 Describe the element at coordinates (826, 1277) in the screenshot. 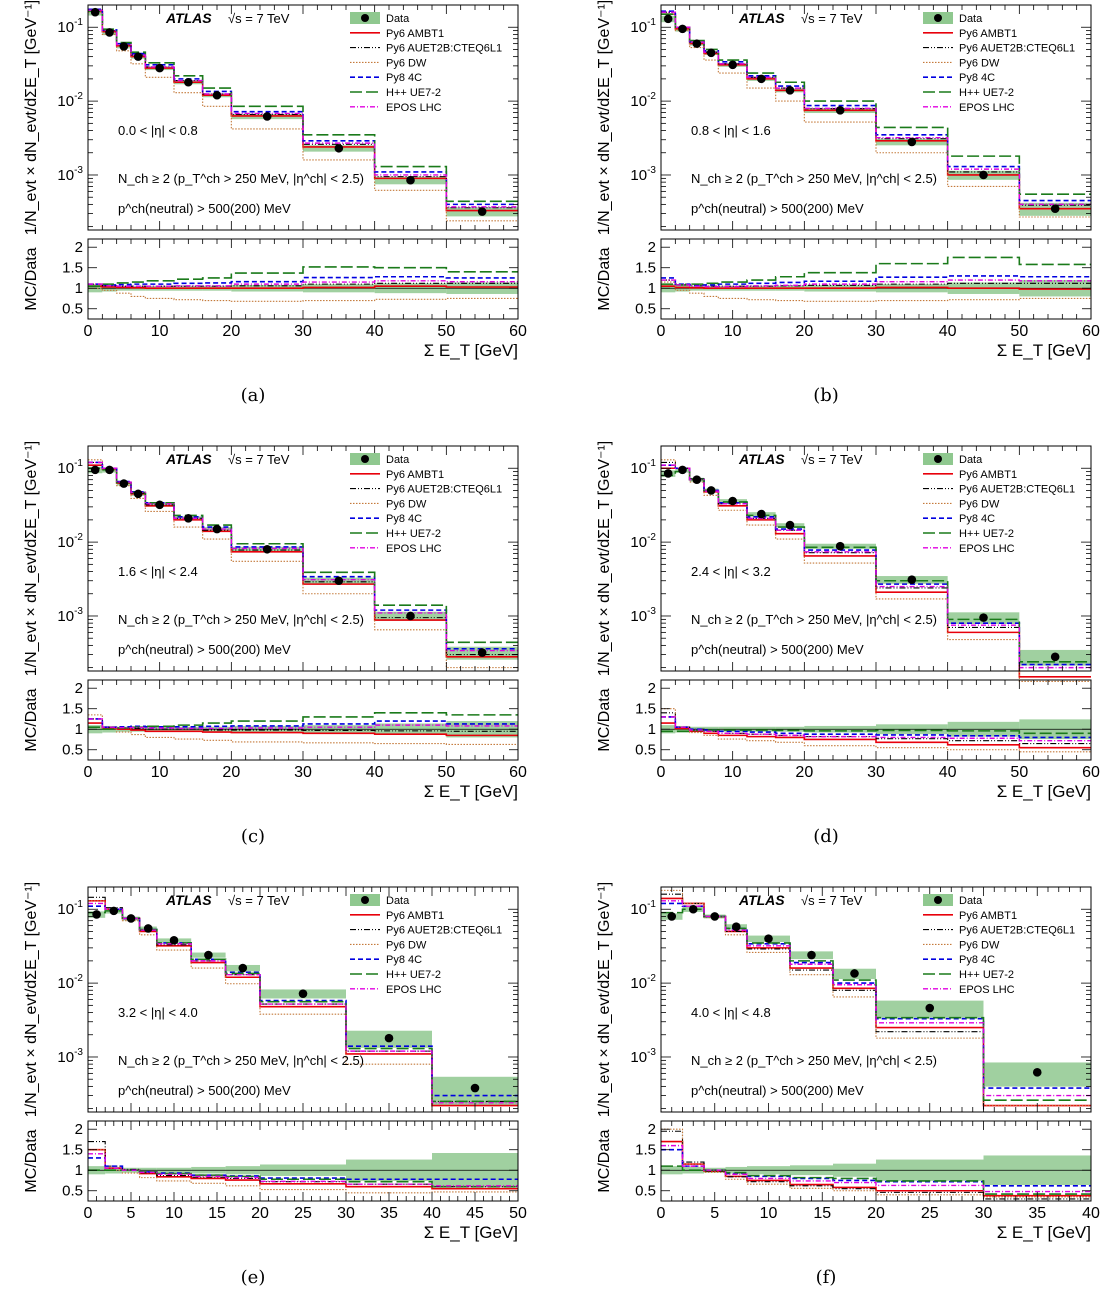

I see `panel-caption: (f)` at that location.